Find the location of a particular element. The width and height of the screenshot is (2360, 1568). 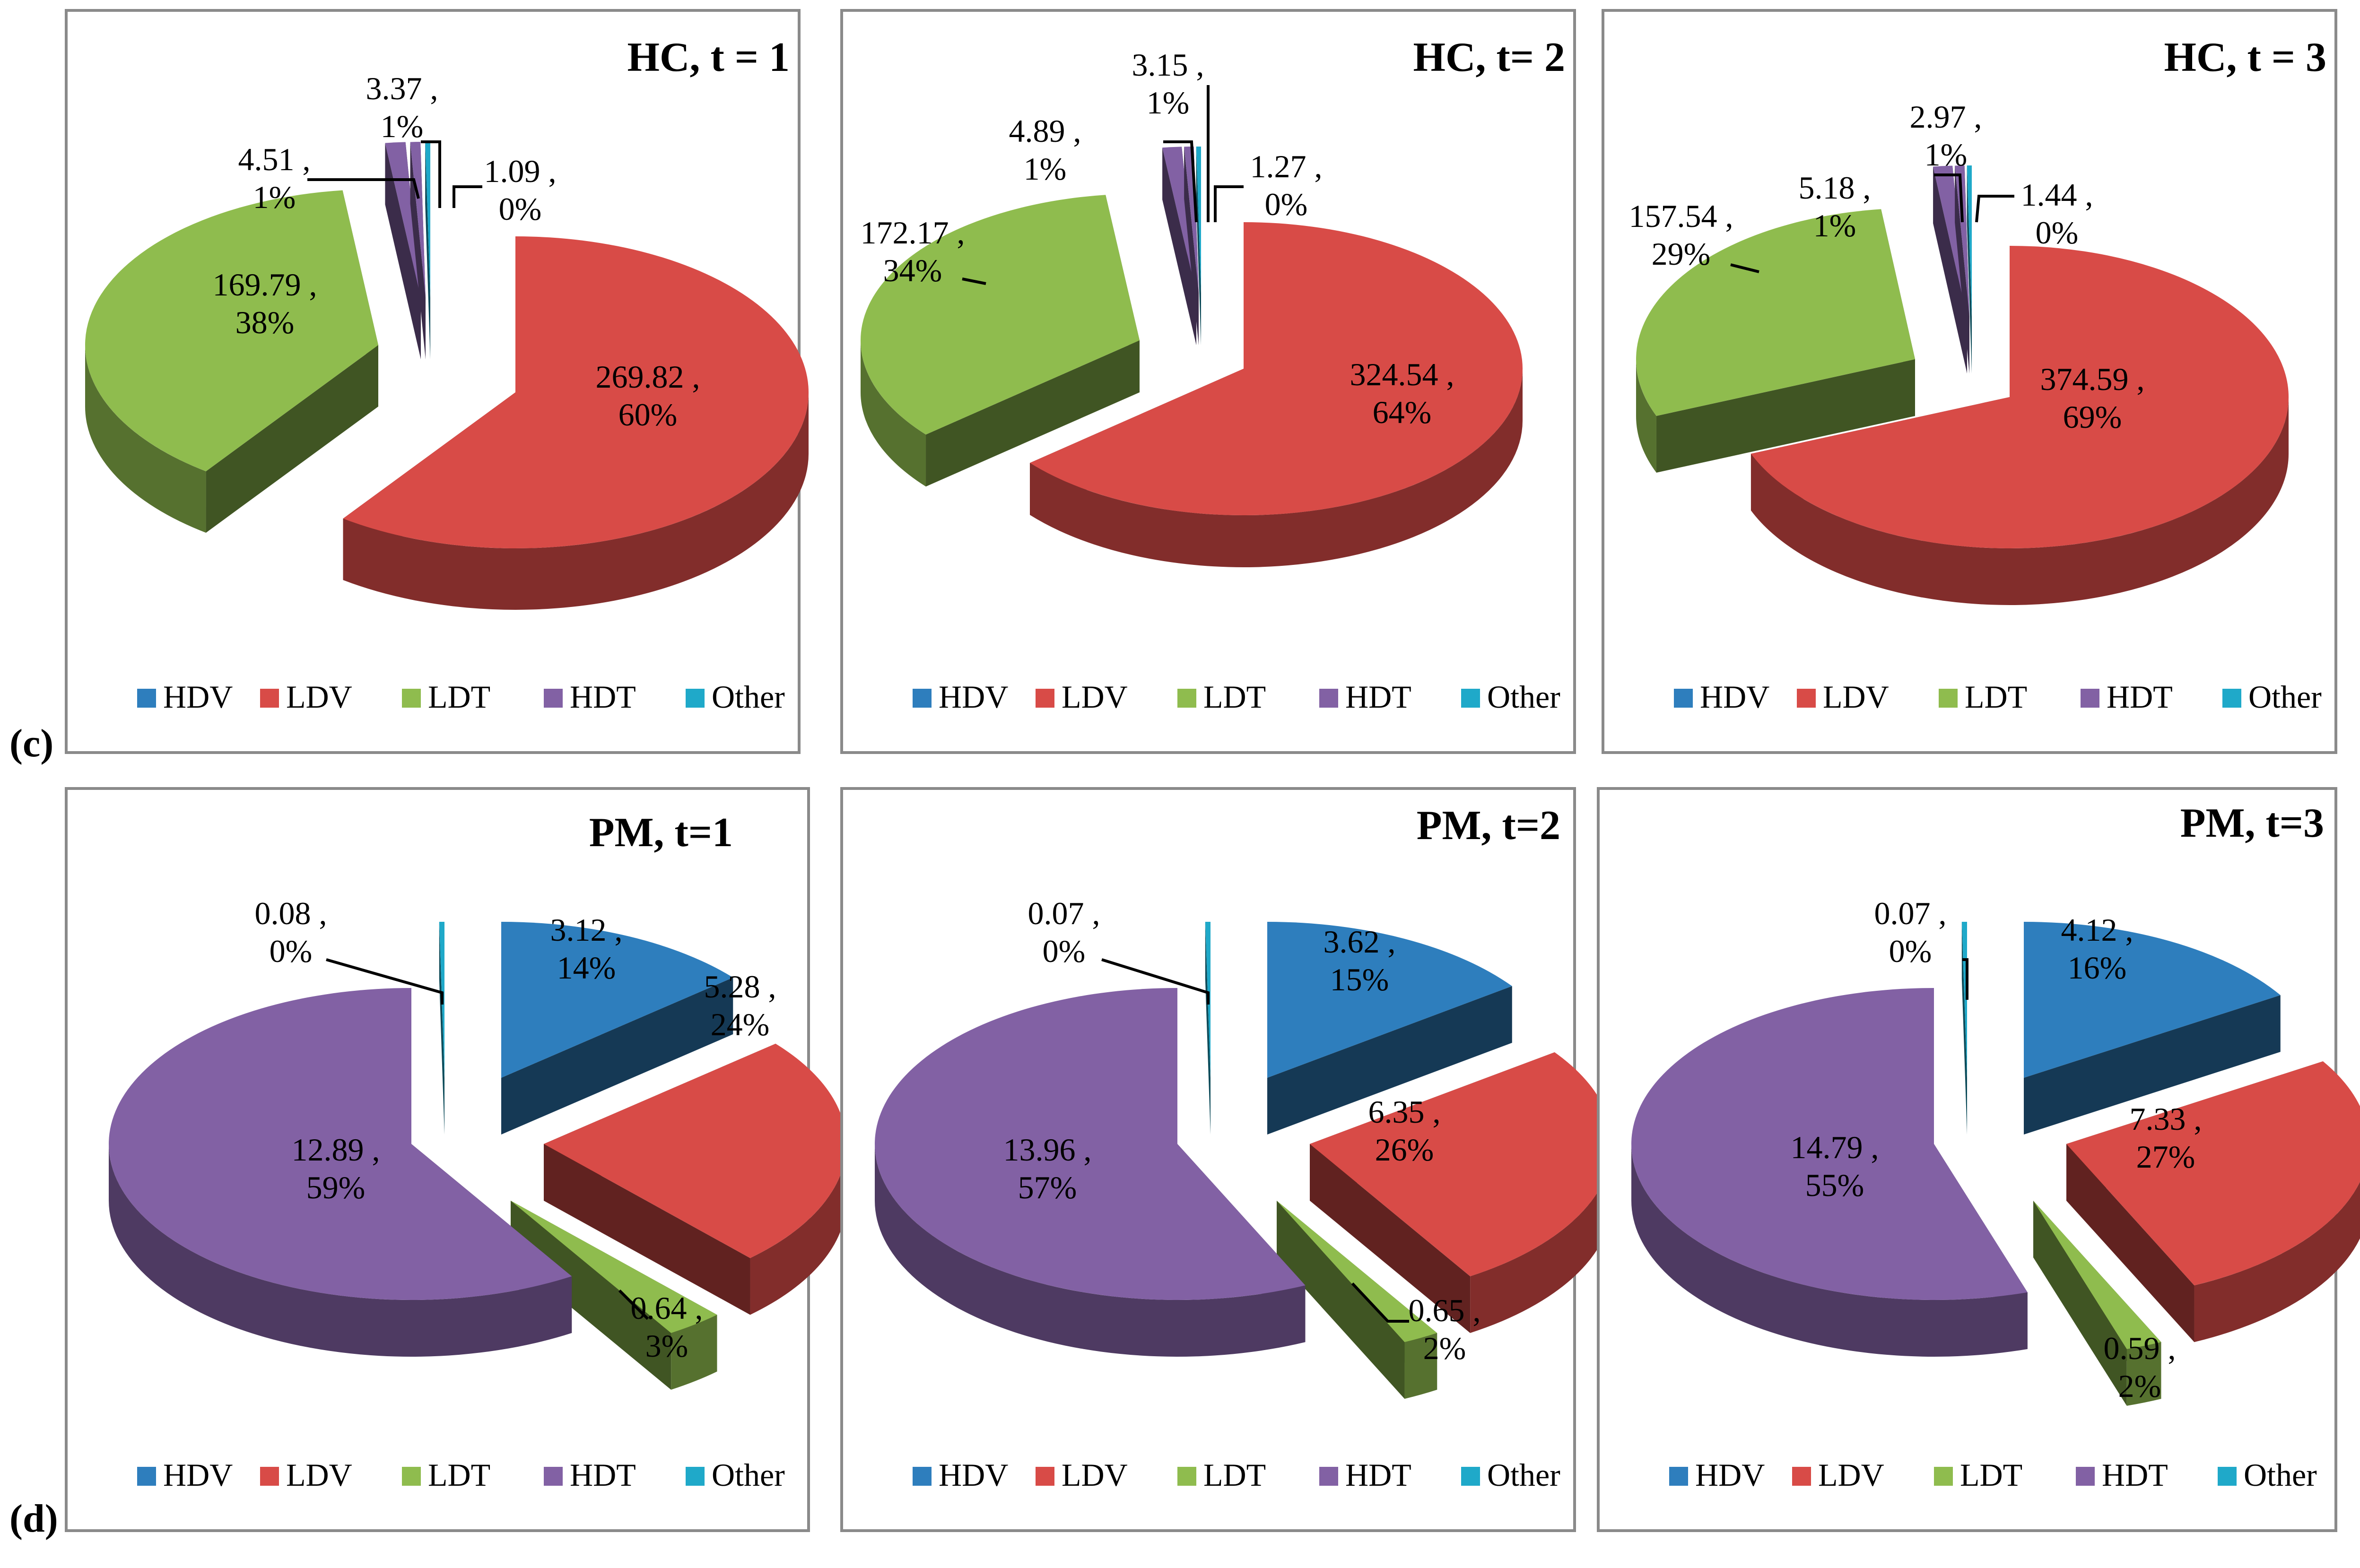

chart-title: HC, t= 2 is located at coordinates (1489, 57).